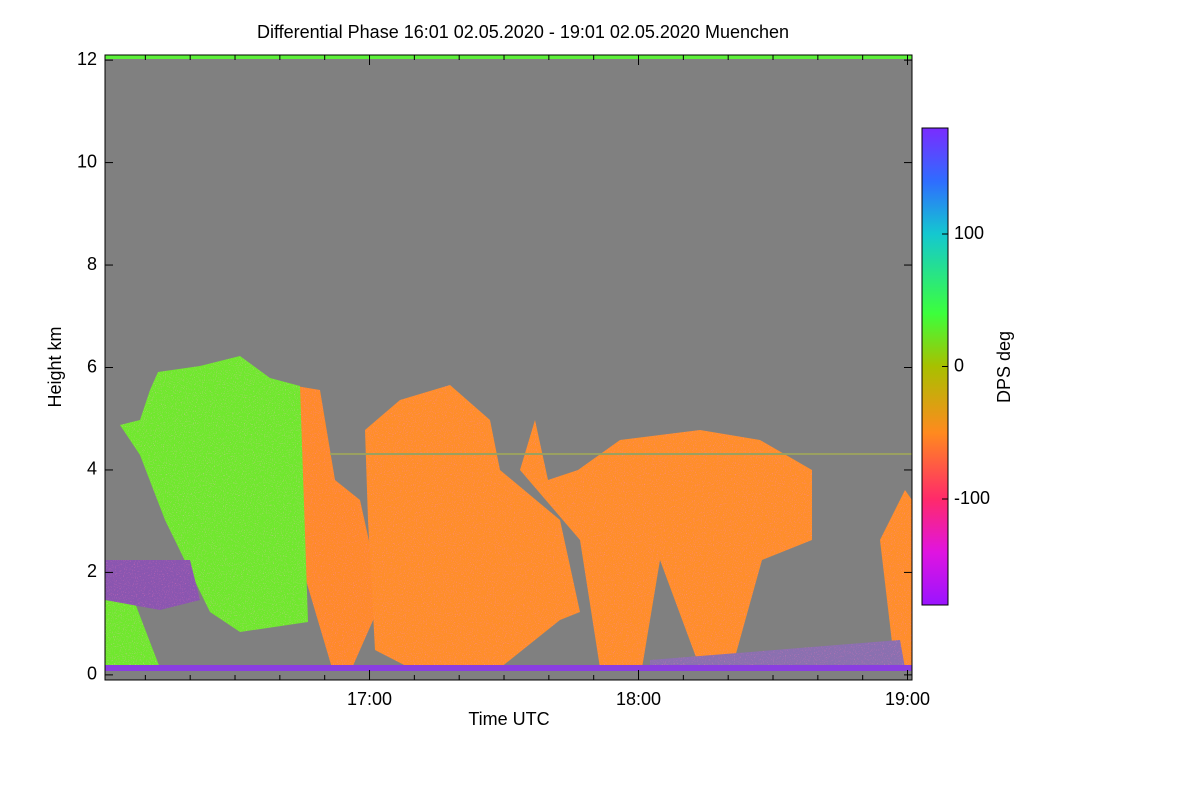 Image resolution: width=1200 pixels, height=800 pixels. What do you see at coordinates (87, 161) in the screenshot?
I see `y-tick-label: 10` at bounding box center [87, 161].